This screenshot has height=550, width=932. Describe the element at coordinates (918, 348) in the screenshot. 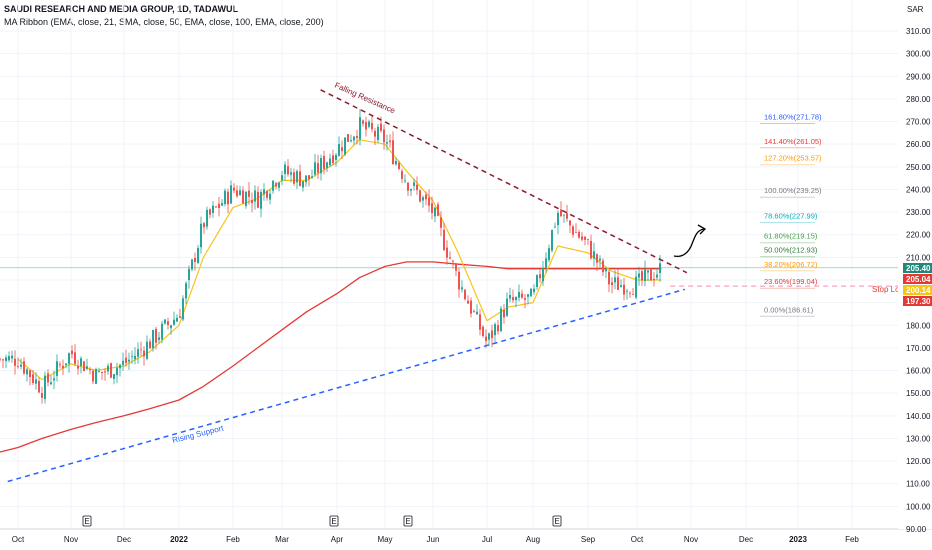

I see `y-tick-label: 170.00` at that location.